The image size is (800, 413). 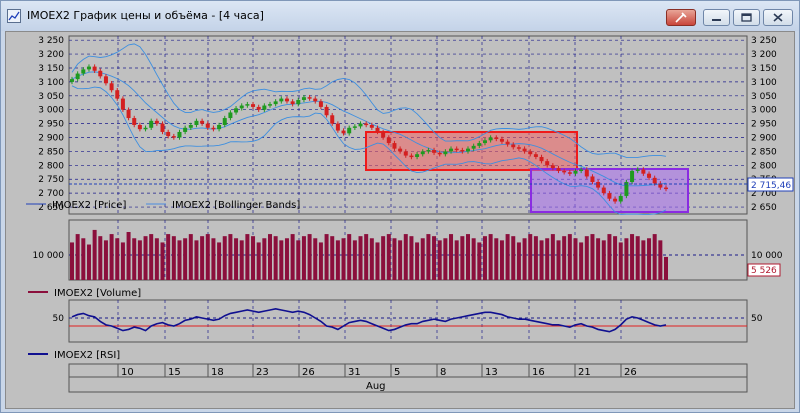 I want to click on rsi-grid, so click(x=369, y=321).